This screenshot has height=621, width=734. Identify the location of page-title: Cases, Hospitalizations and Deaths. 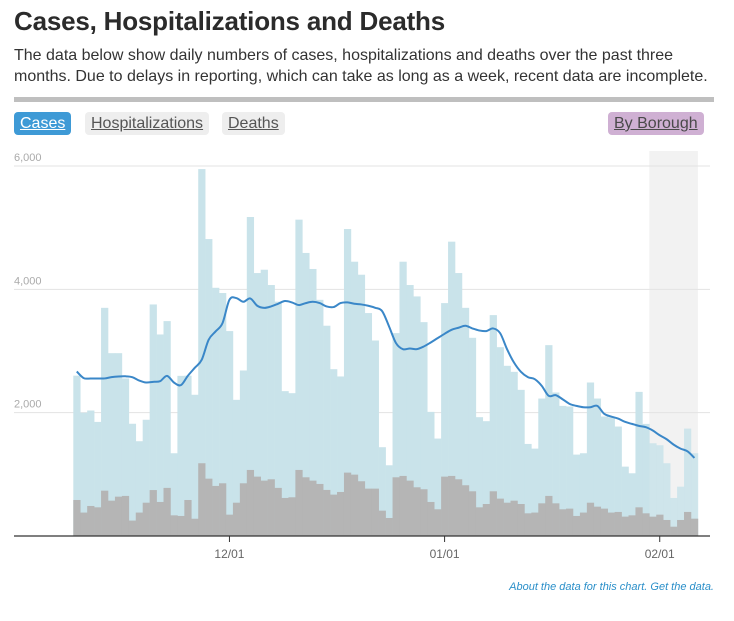
(229, 21).